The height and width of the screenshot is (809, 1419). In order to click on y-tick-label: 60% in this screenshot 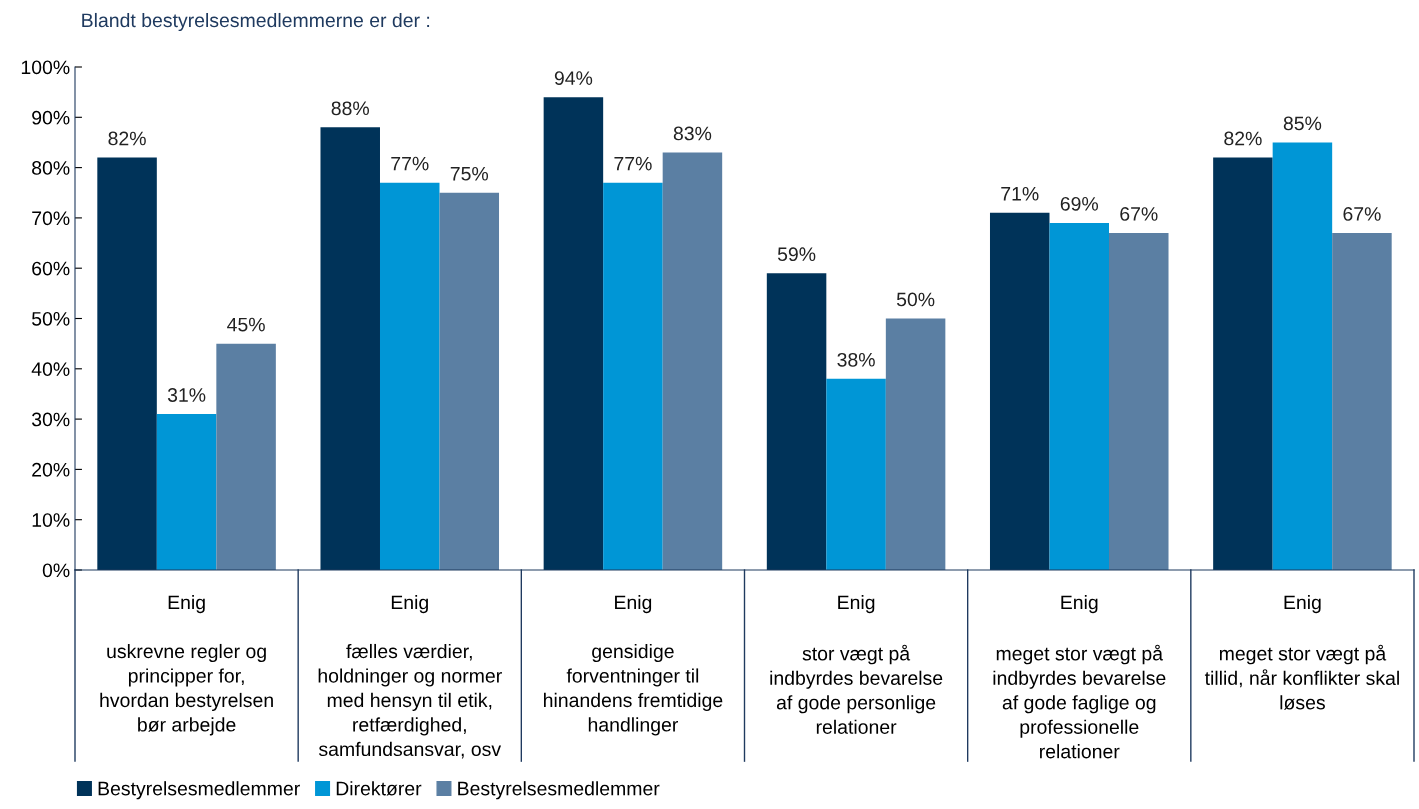, I will do `click(51, 268)`.